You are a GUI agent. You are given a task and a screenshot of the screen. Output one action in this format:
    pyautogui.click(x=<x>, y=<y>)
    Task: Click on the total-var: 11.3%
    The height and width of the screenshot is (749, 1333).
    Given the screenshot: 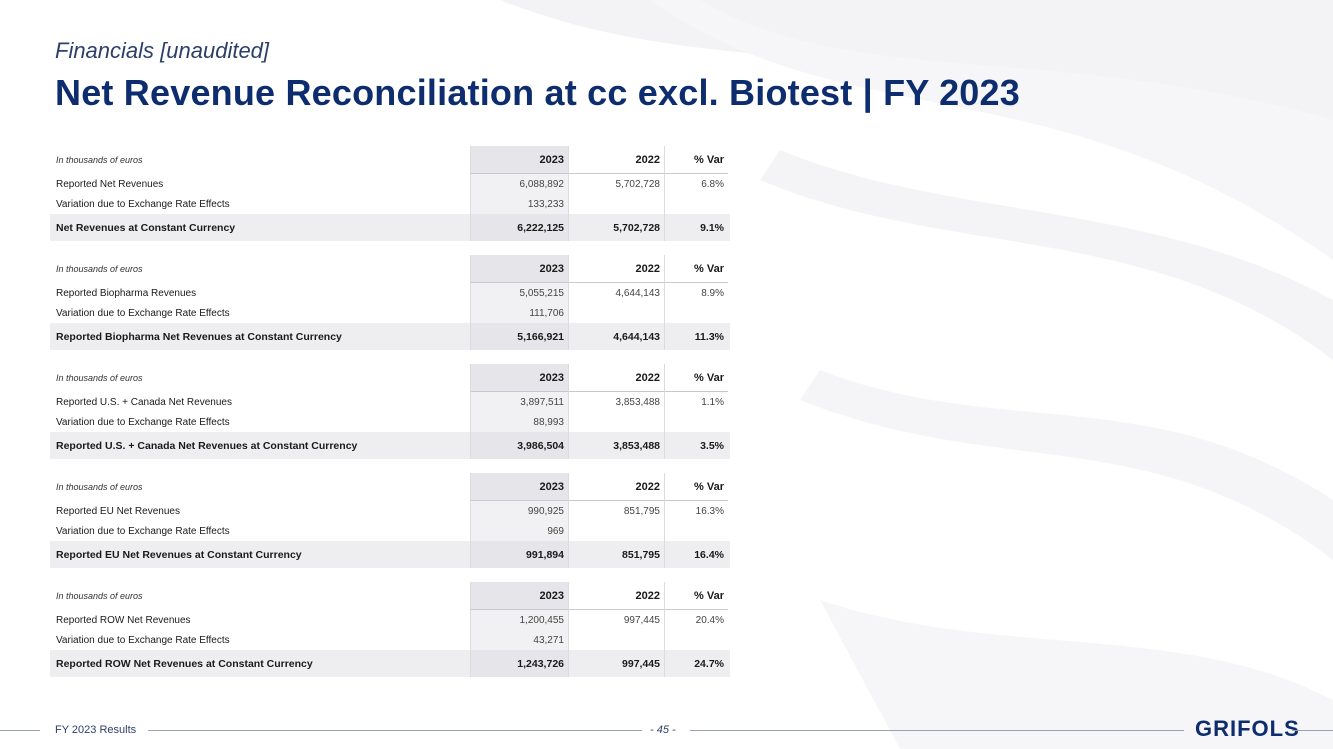 What is the action you would take?
    pyautogui.click(x=696, y=336)
    